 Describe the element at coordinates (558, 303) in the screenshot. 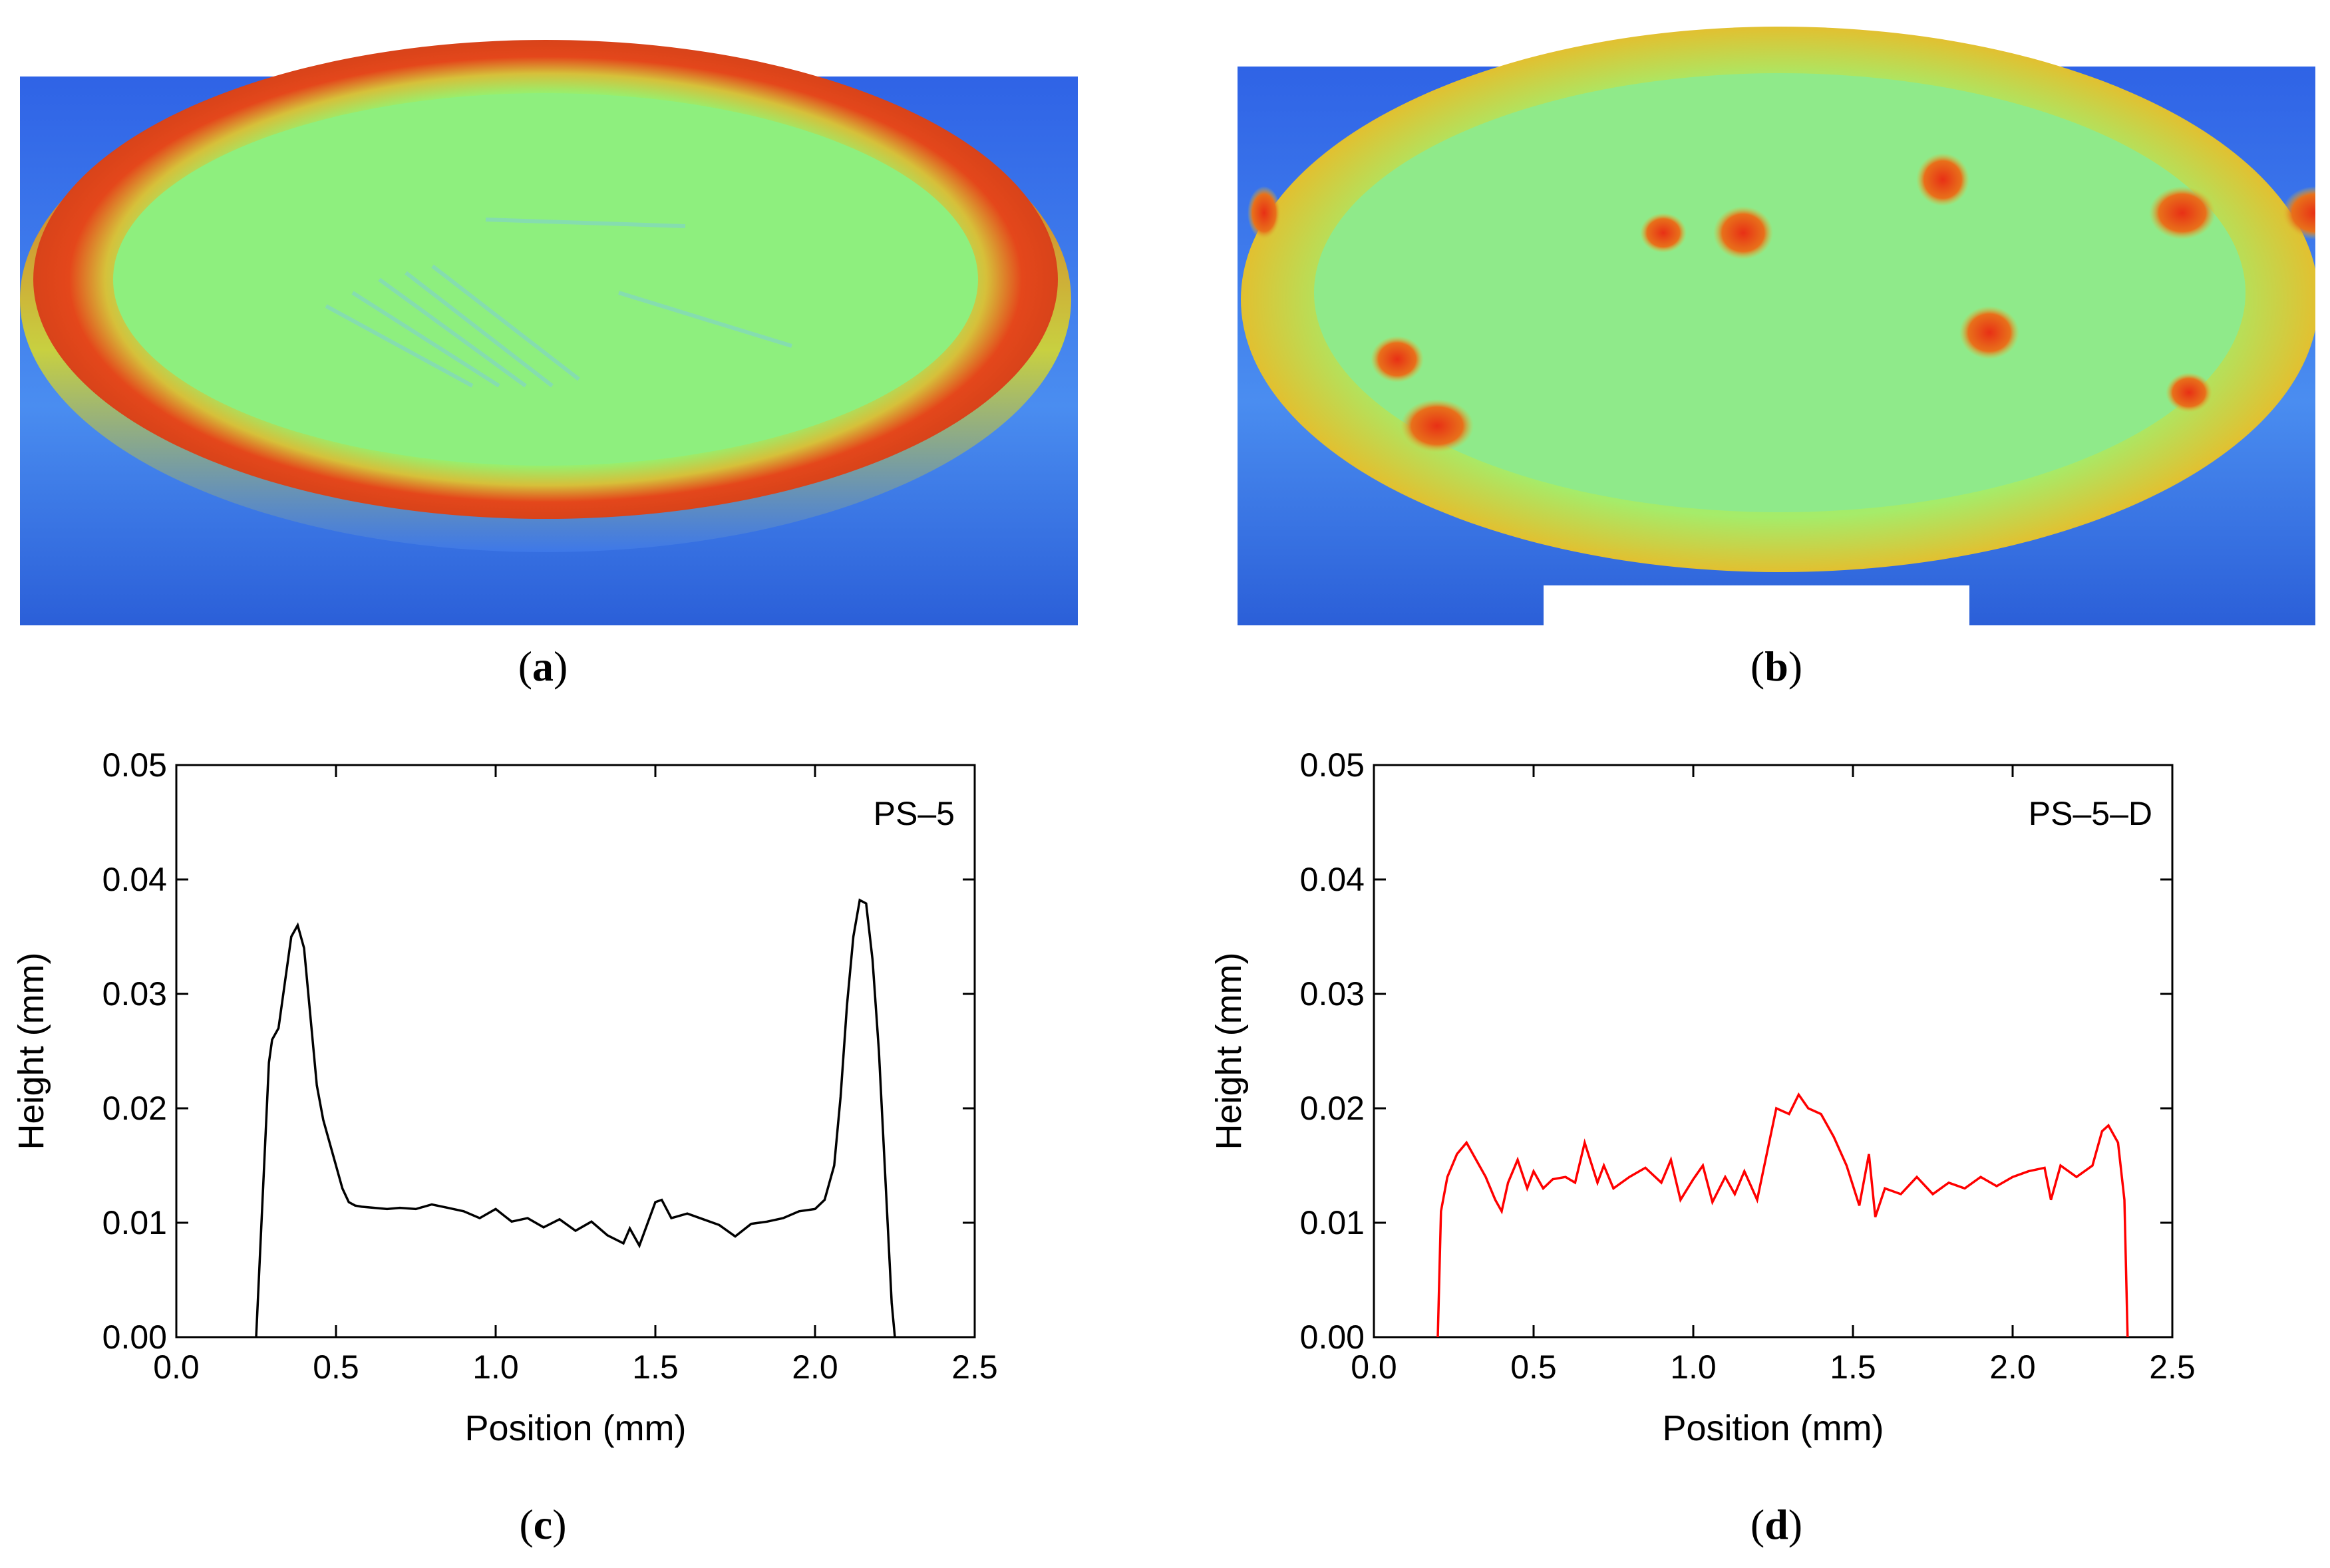

I see `surface-texture-streaks` at that location.